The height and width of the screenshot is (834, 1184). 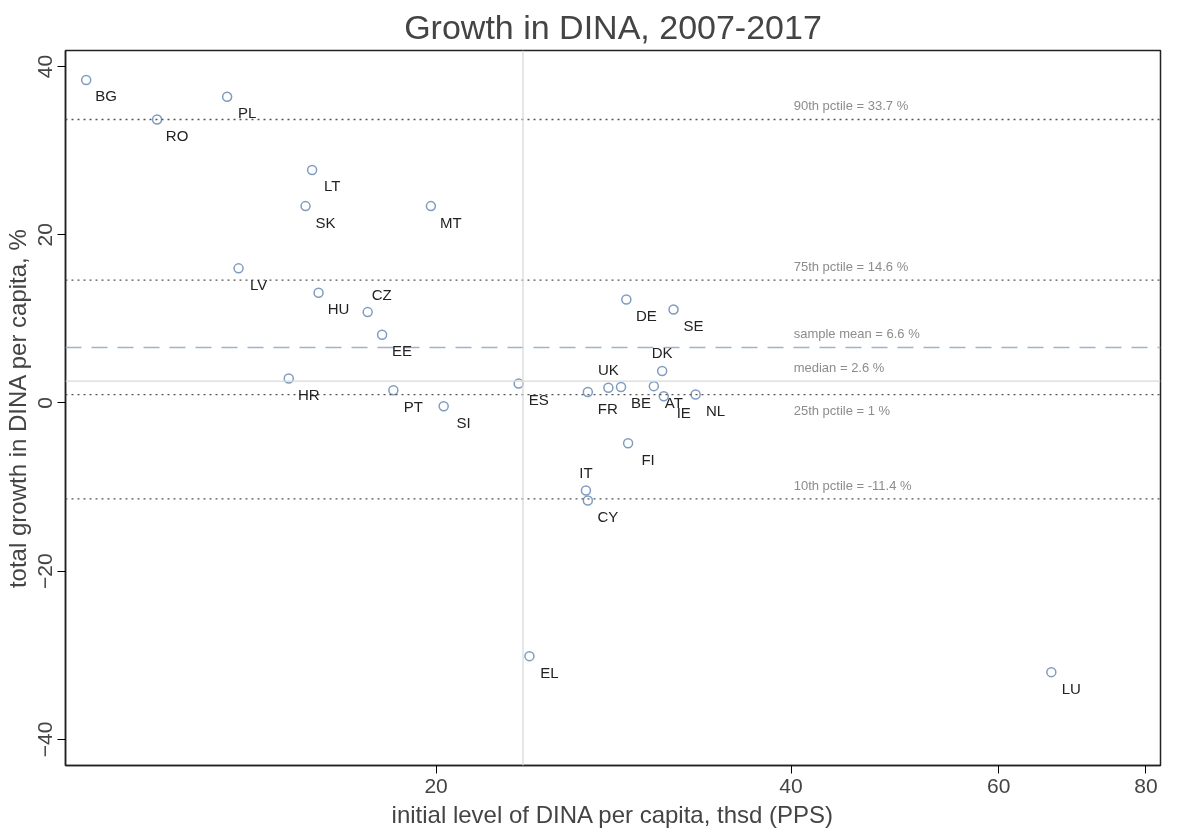 What do you see at coordinates (45, 571) in the screenshot?
I see `y-tick-label: −20` at bounding box center [45, 571].